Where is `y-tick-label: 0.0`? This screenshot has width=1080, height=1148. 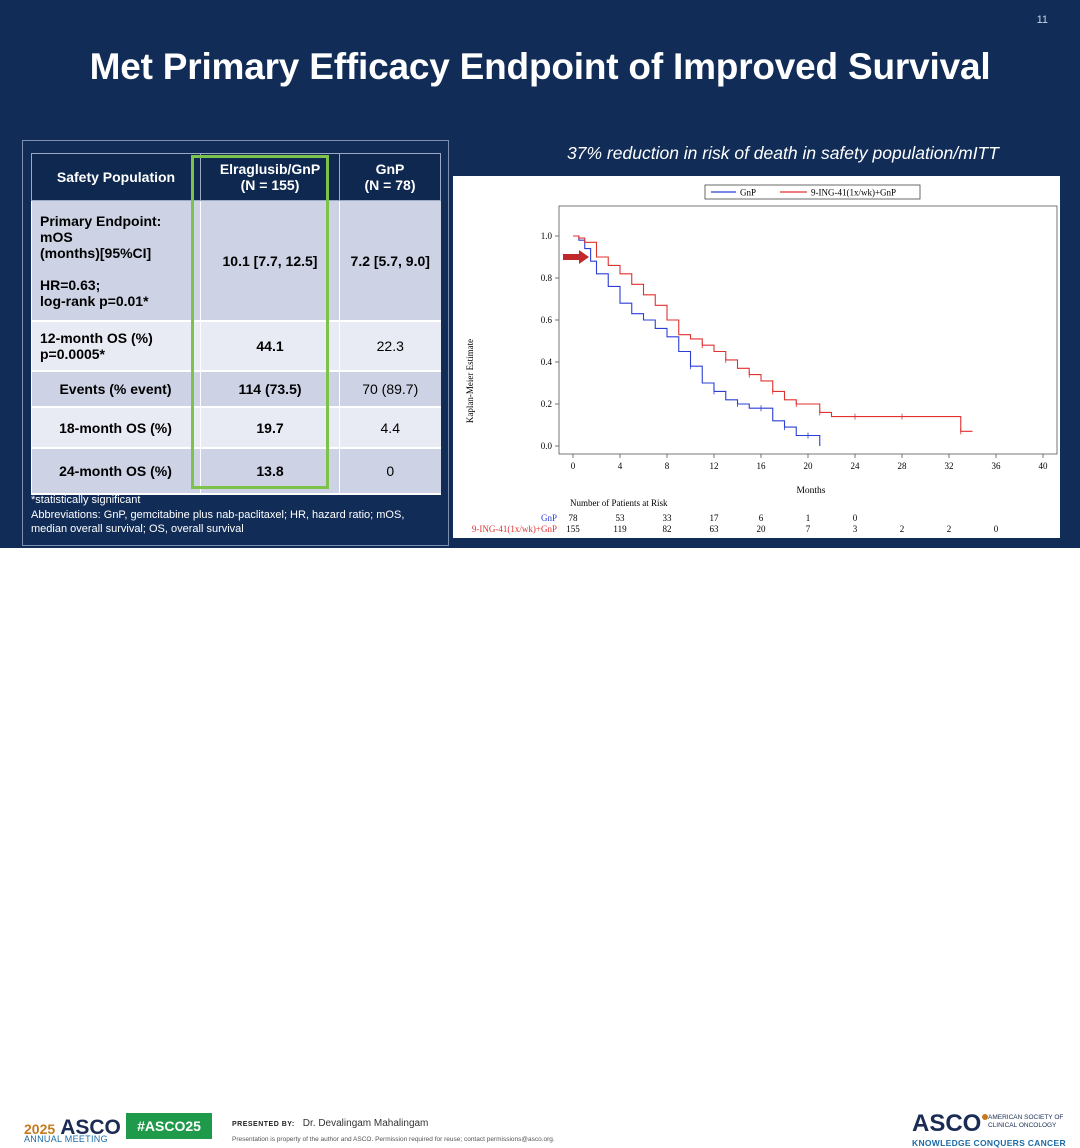
y-tick-label: 0.0 is located at coordinates (547, 446).